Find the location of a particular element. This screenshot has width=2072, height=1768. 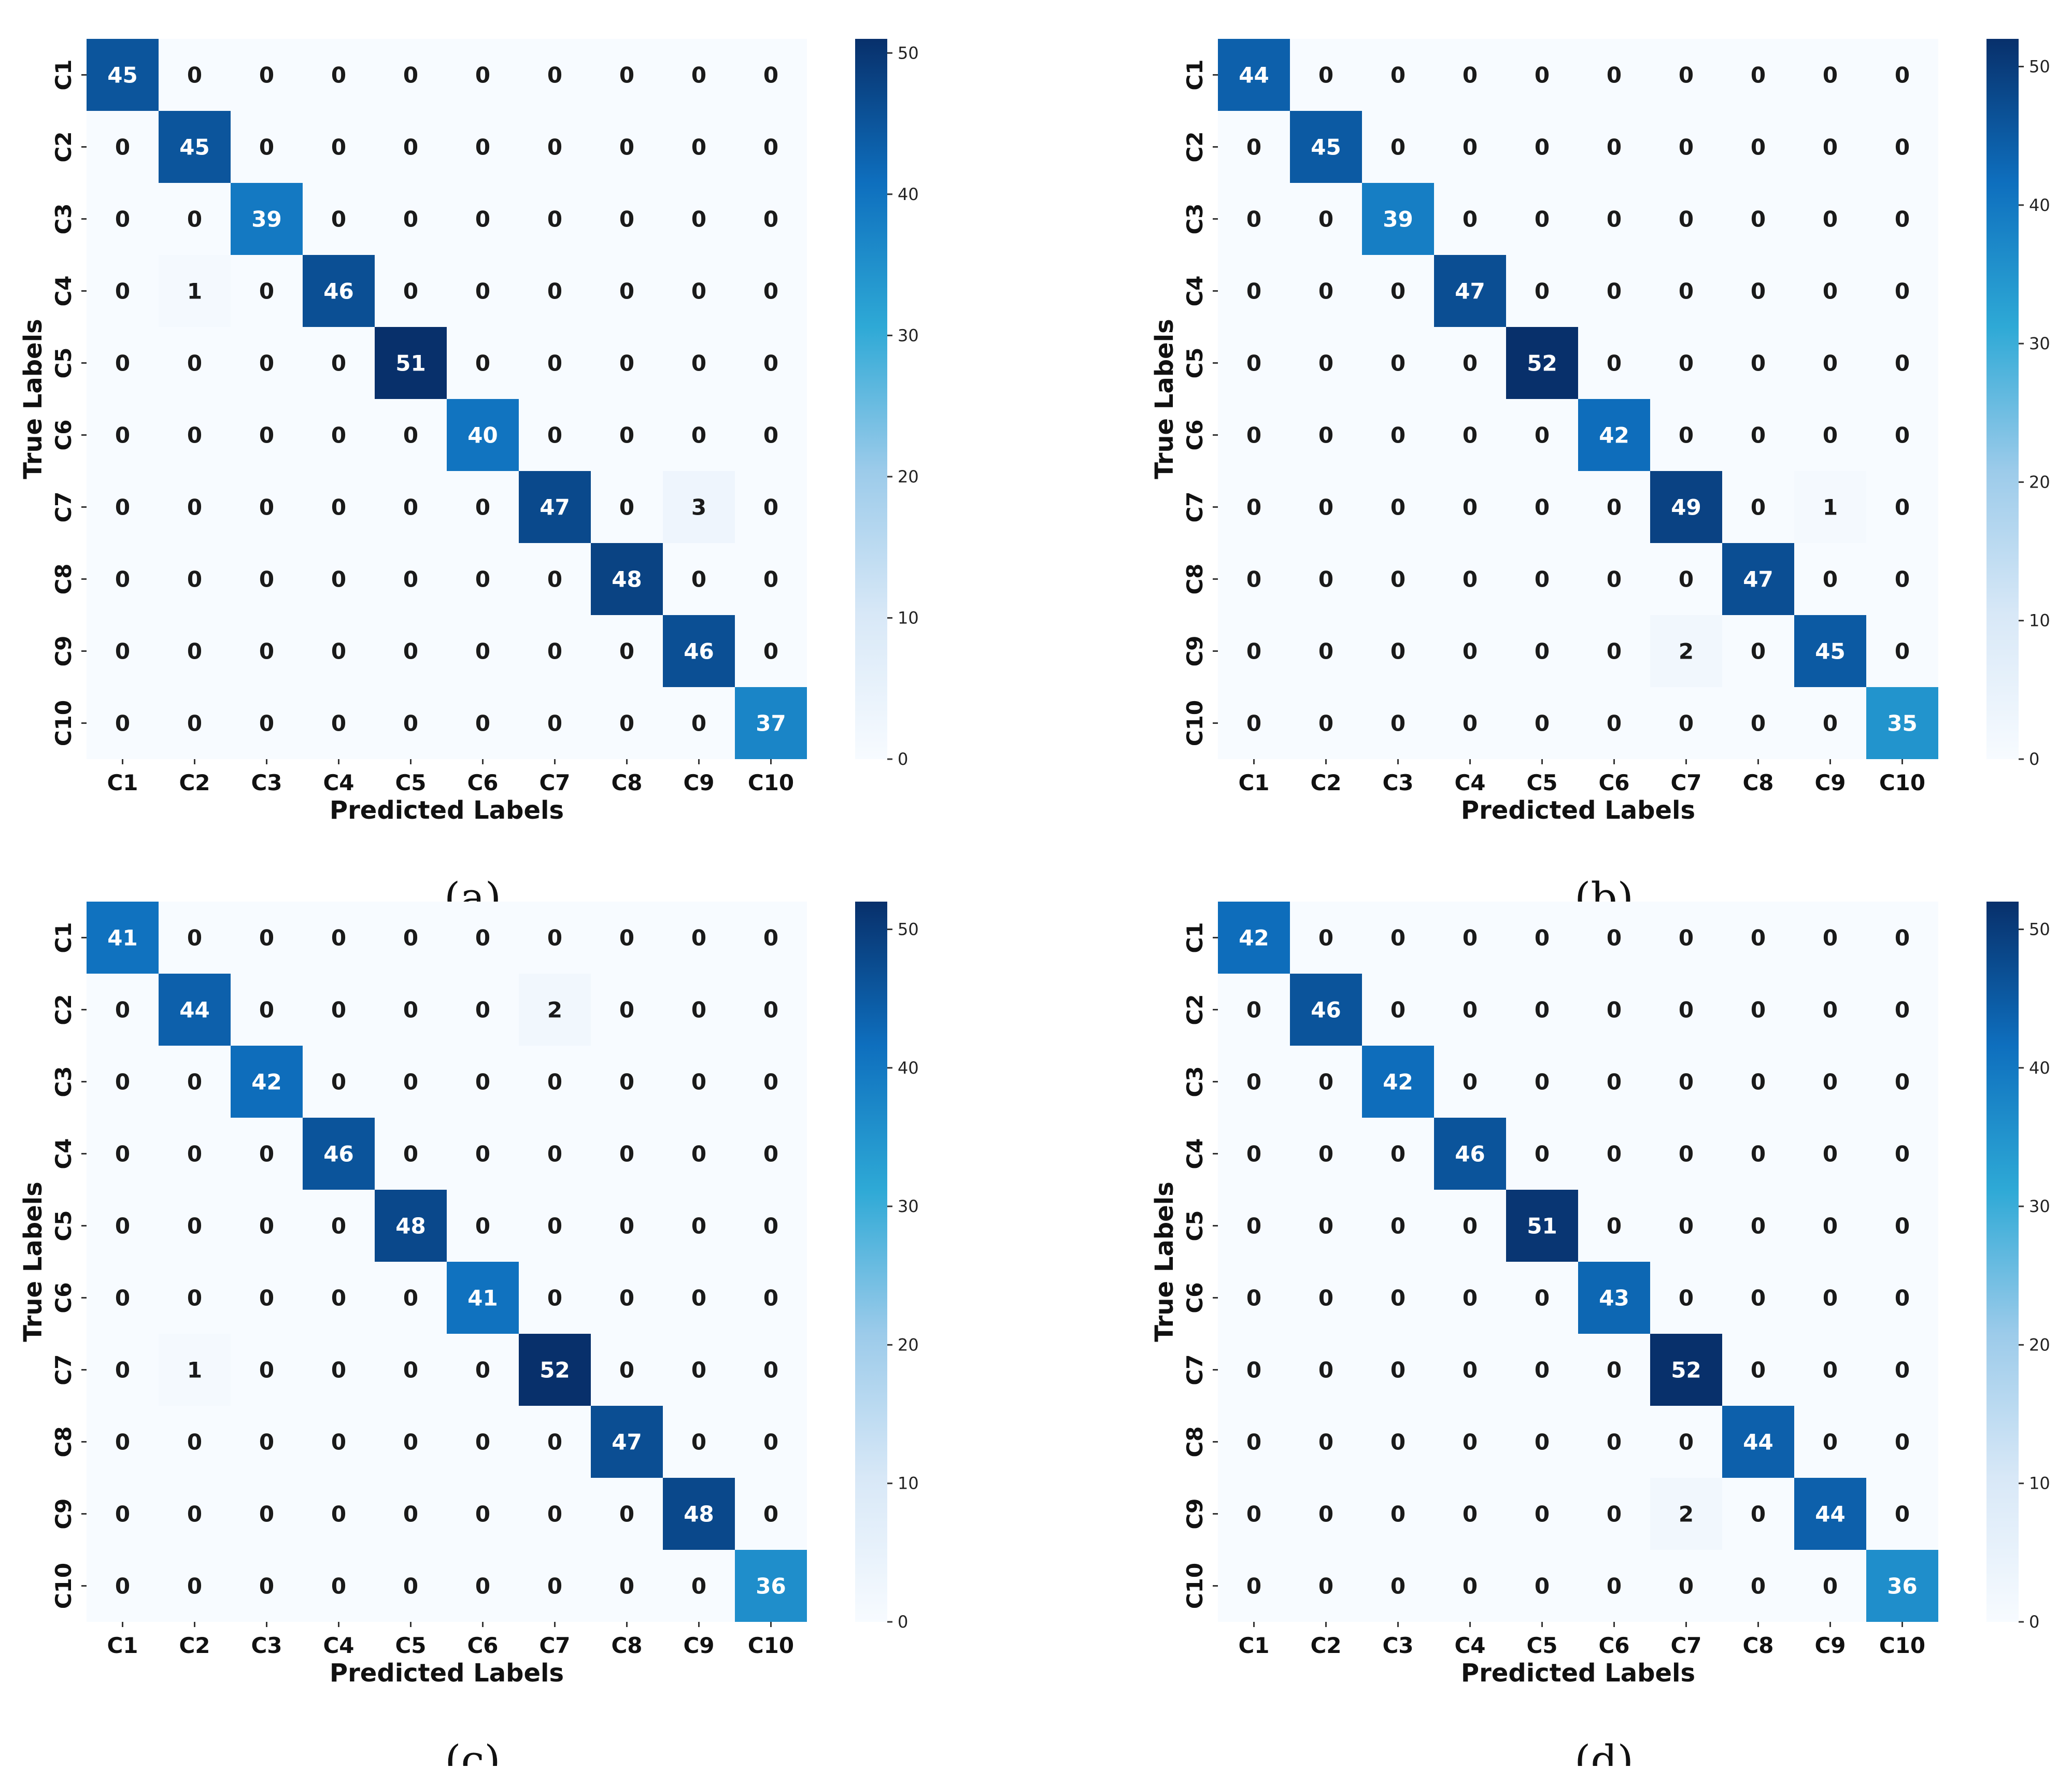

x-tick-label: C2 is located at coordinates (194, 782).